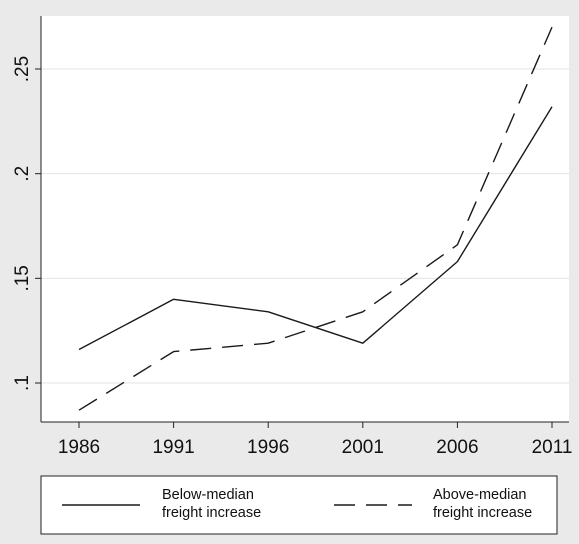 Image resolution: width=579 pixels, height=544 pixels. I want to click on x-tick-label: 2006, so click(457, 447).